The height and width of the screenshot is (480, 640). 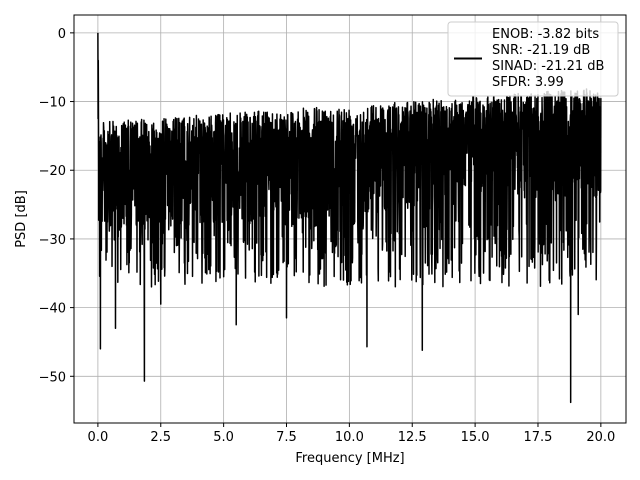 I want to click on x-tick-label: 10.0, so click(x=349, y=437).